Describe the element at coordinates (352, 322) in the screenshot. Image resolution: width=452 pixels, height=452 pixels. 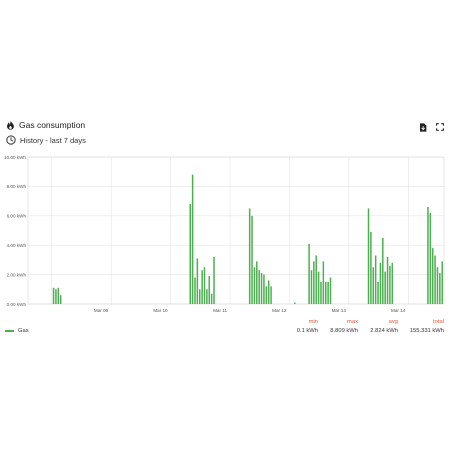
I see `stat-header-max: max` at that location.